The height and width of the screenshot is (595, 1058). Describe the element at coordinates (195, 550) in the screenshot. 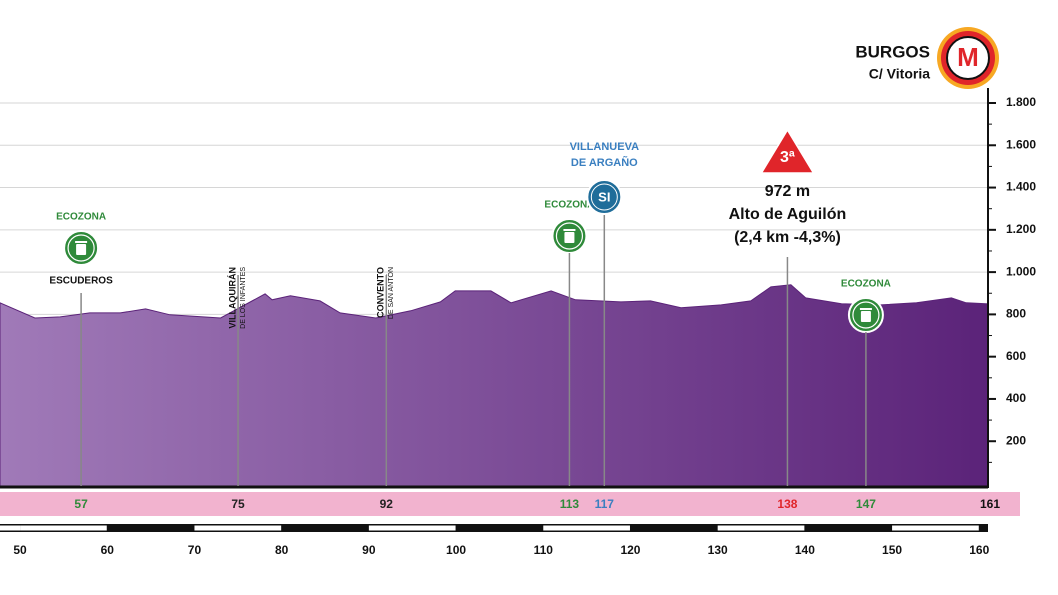

I see `x-tick-label: 70` at that location.